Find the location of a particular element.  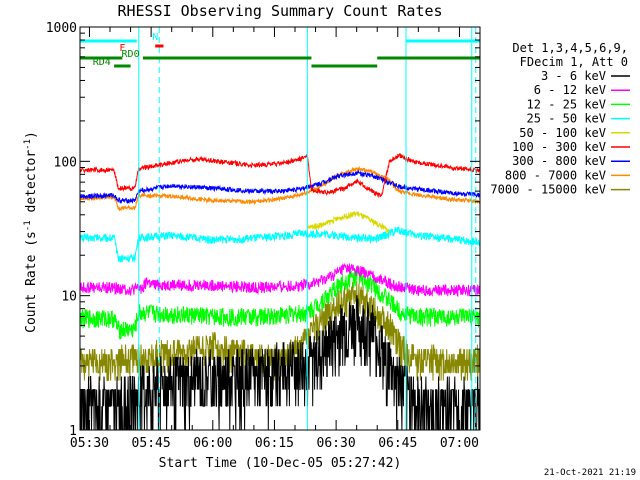

legend-entry-label: 3 - 6 keV is located at coordinates (573, 76).